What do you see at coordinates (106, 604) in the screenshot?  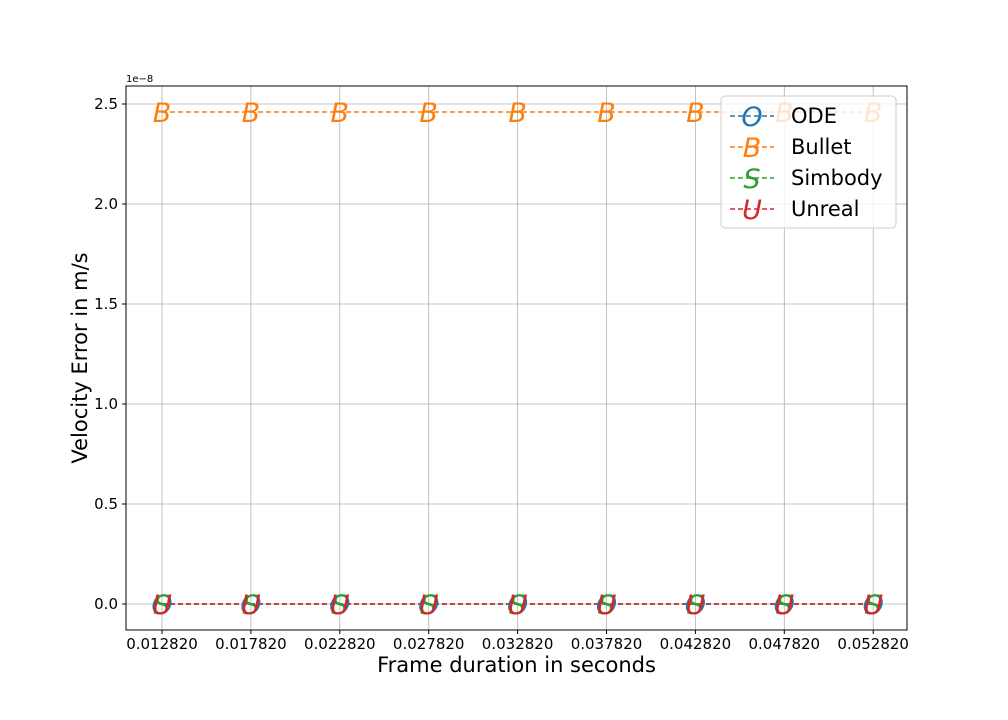 I see `y-tick-label: 0.0` at bounding box center [106, 604].